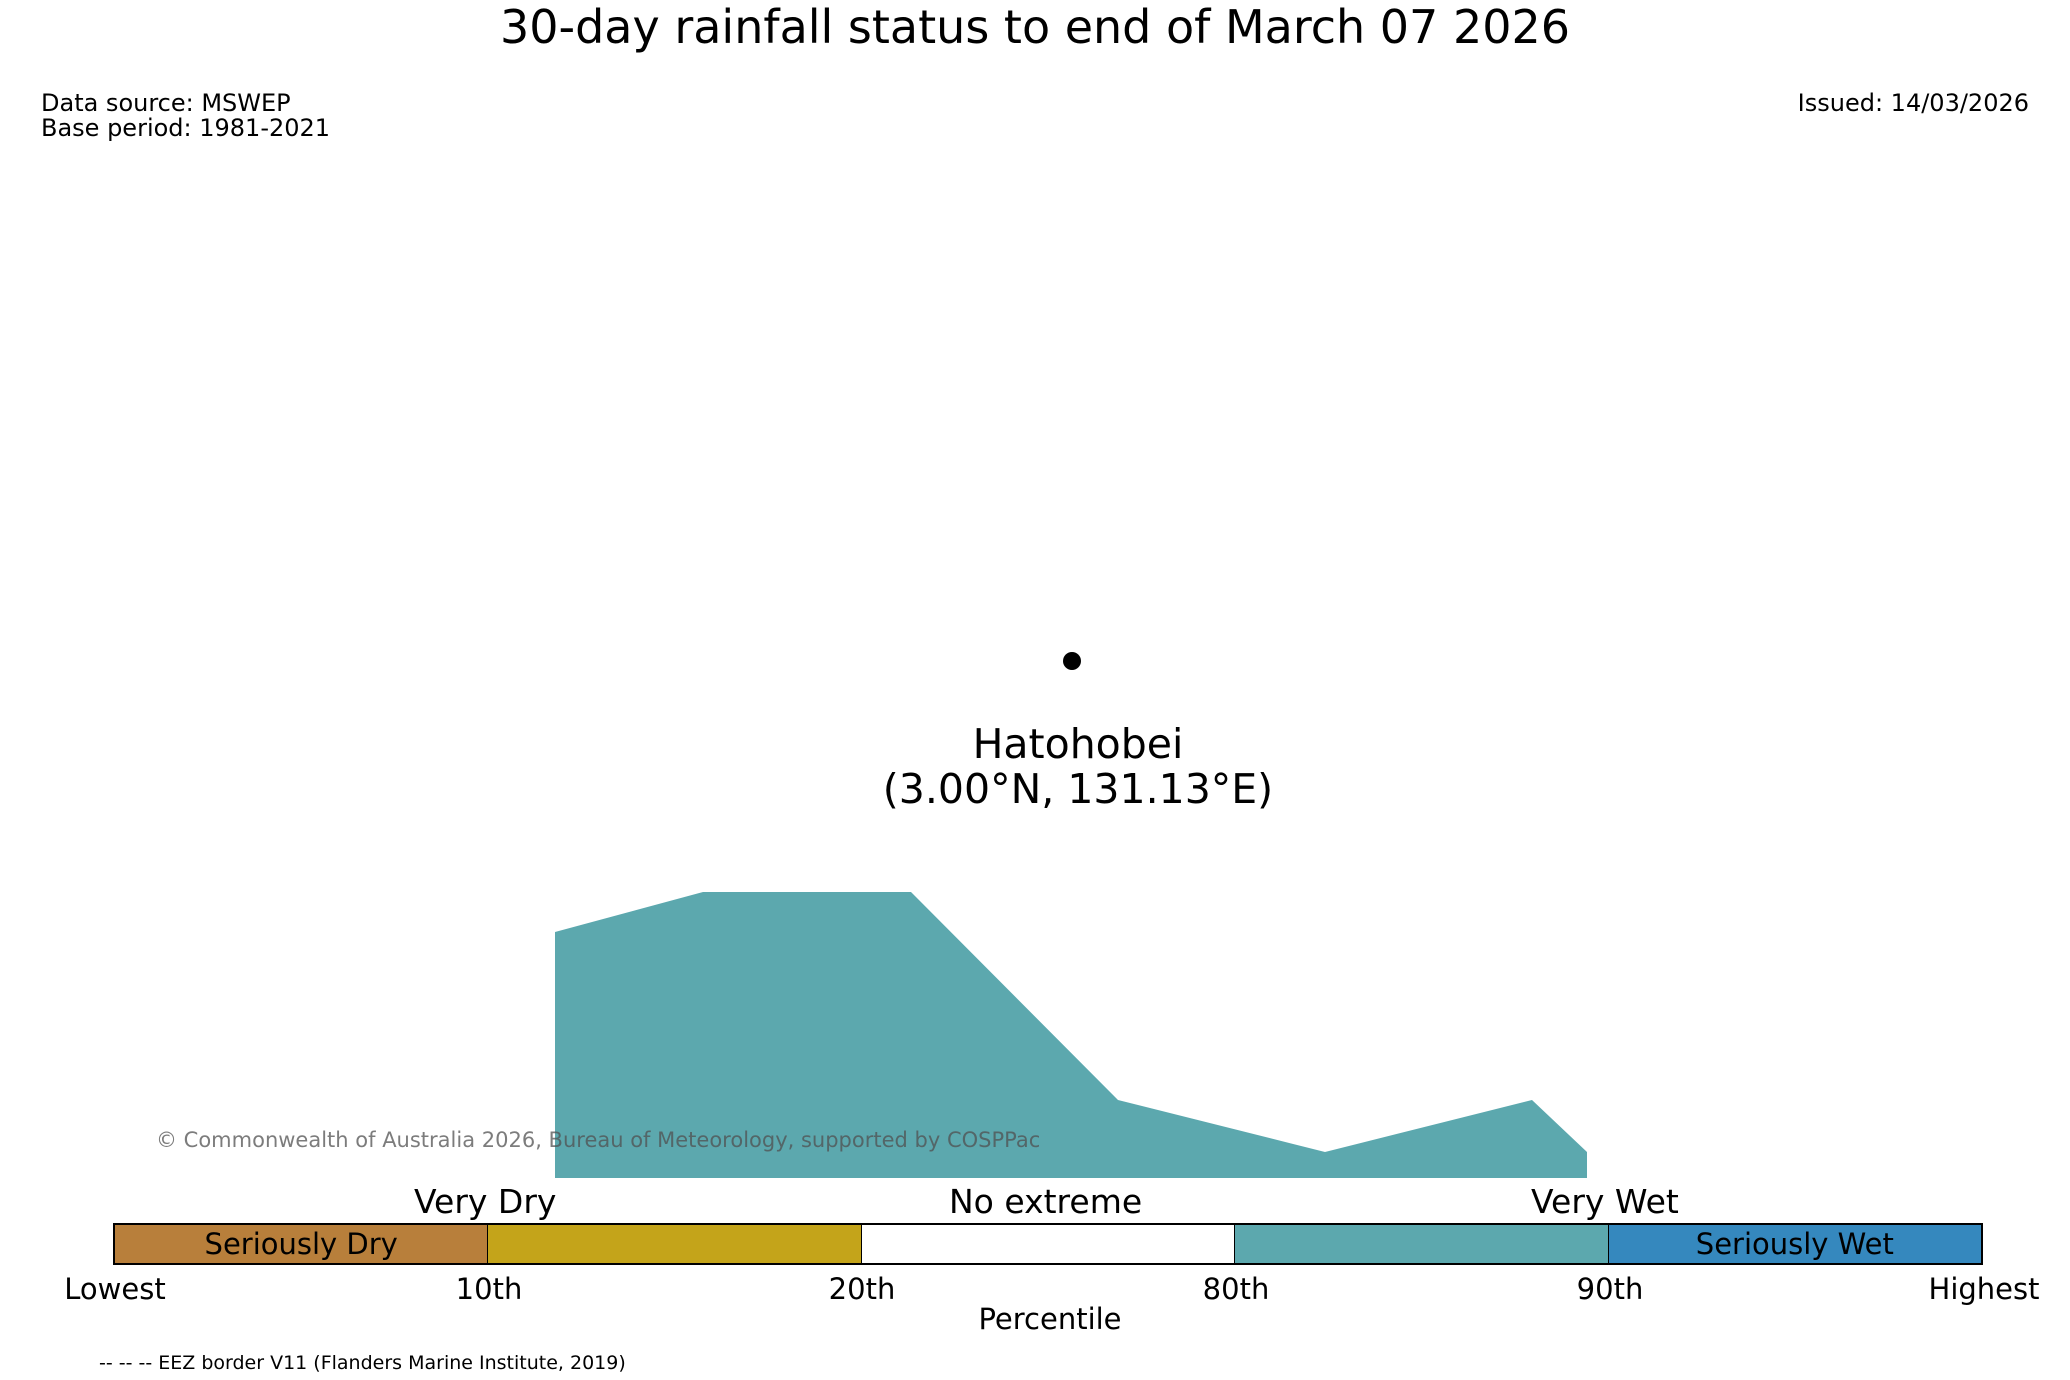 Image resolution: width=2070 pixels, height=1380 pixels. What do you see at coordinates (1078, 789) in the screenshot?
I see `station-coordinates: (3.00°N, 131.13°E)` at bounding box center [1078, 789].